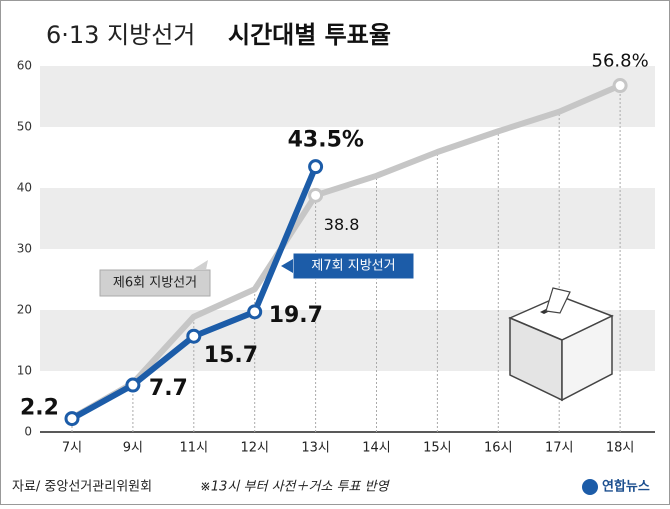 This screenshot has width=670, height=509. I want to click on y-tick-label: 20, so click(24, 310).